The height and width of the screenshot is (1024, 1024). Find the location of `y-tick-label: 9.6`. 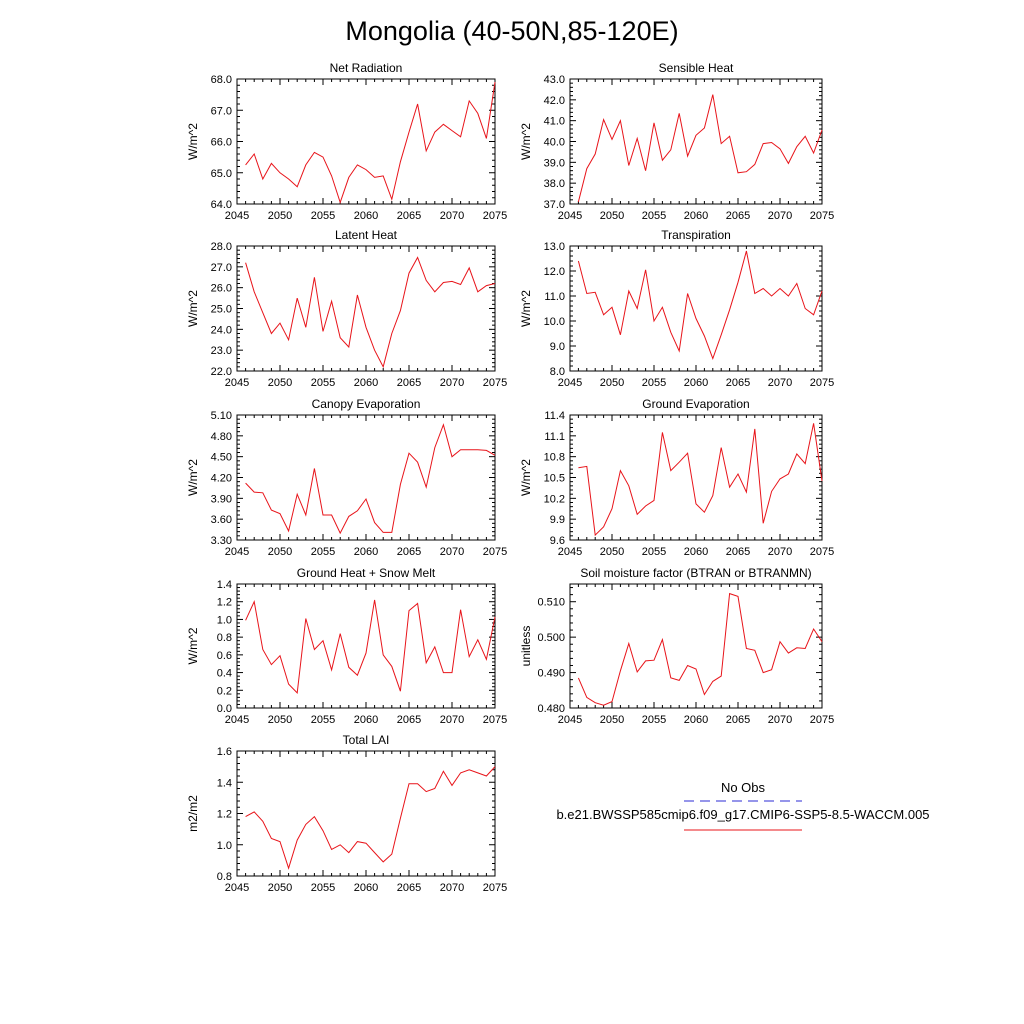

y-tick-label: 9.6 is located at coordinates (557, 541).